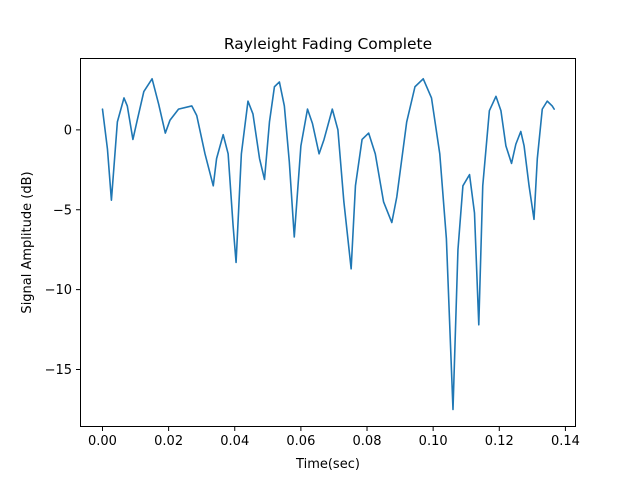 The height and width of the screenshot is (480, 640). Describe the element at coordinates (328, 44) in the screenshot. I see `chart-title: Rayleight Fading Complete` at that location.